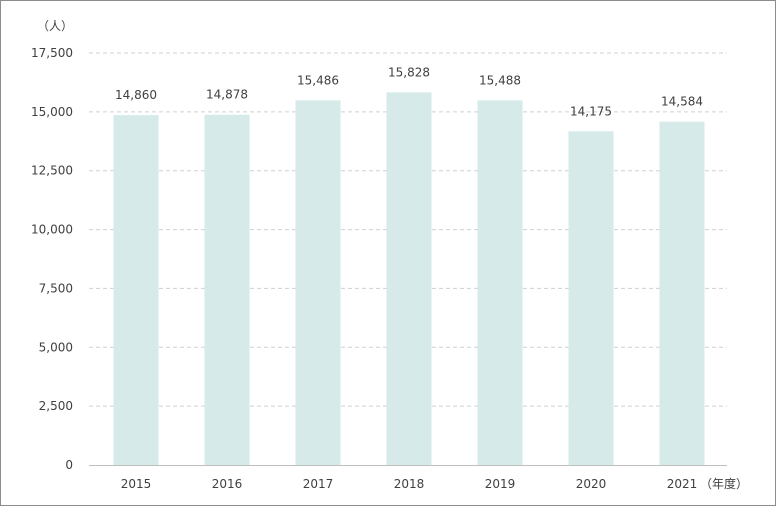 Image resolution: width=776 pixels, height=506 pixels. I want to click on bar-2018, so click(409, 279).